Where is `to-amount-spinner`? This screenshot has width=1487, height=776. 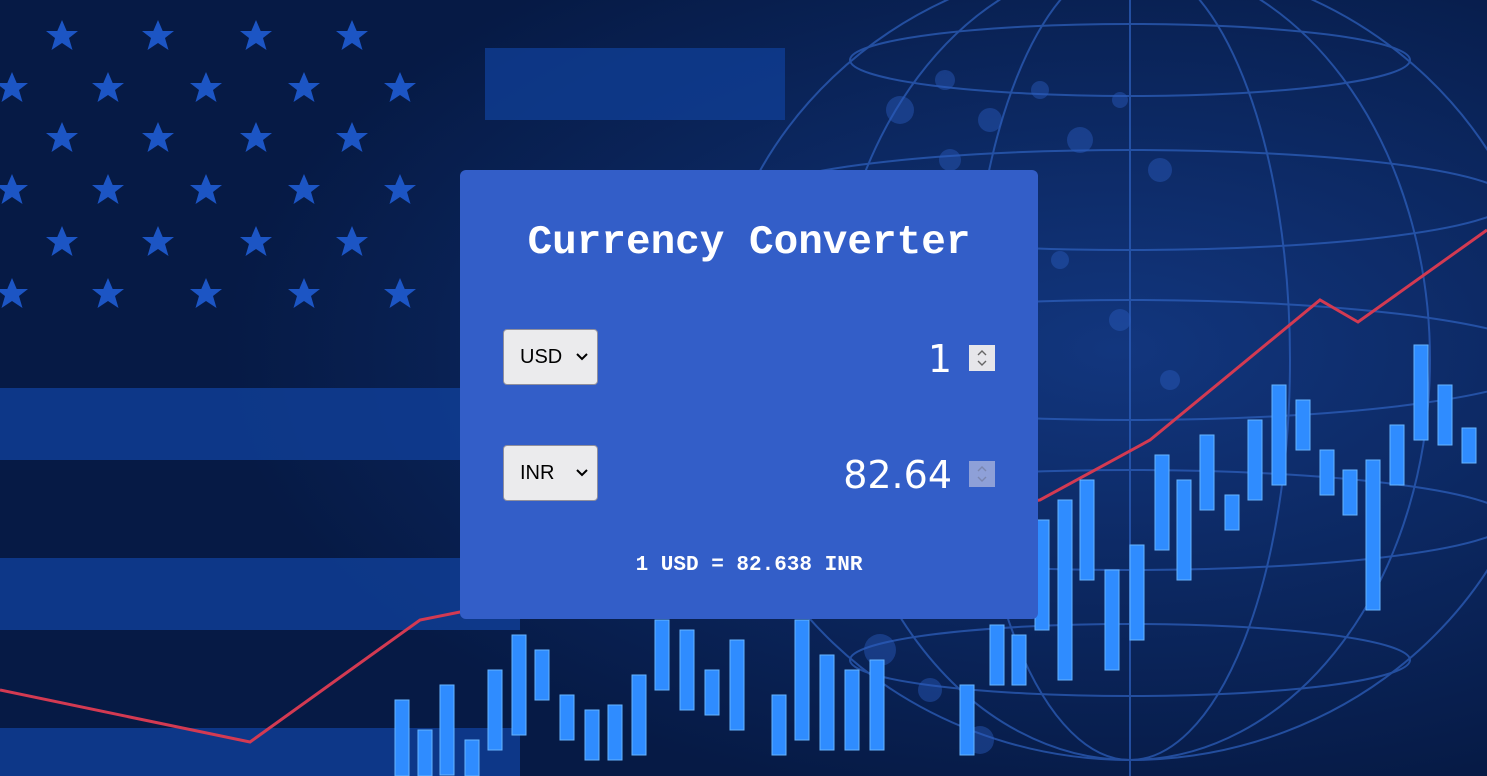
to-amount-spinner is located at coordinates (982, 474).